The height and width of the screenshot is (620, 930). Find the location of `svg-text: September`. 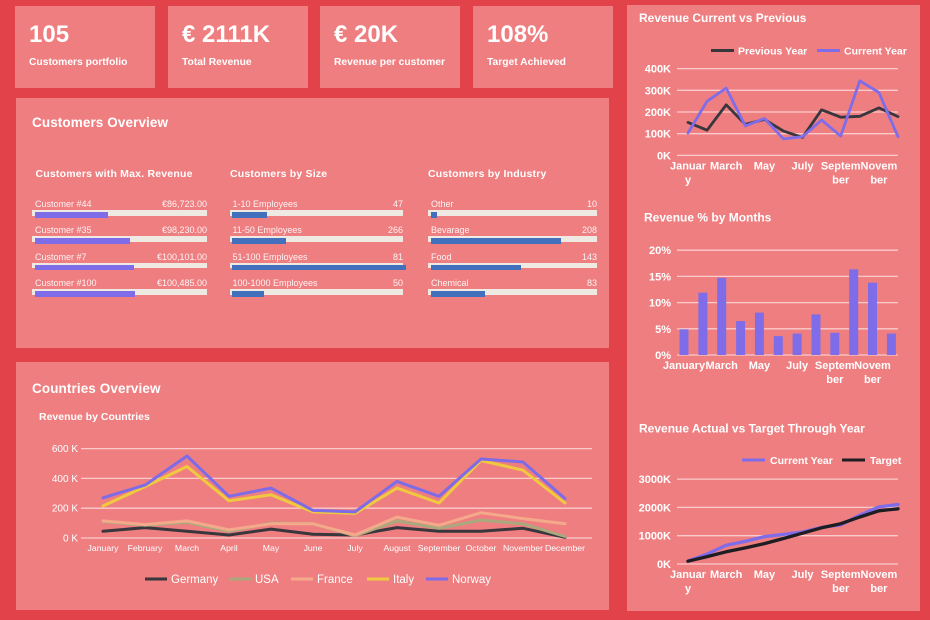

svg-text: September is located at coordinates (439, 548).